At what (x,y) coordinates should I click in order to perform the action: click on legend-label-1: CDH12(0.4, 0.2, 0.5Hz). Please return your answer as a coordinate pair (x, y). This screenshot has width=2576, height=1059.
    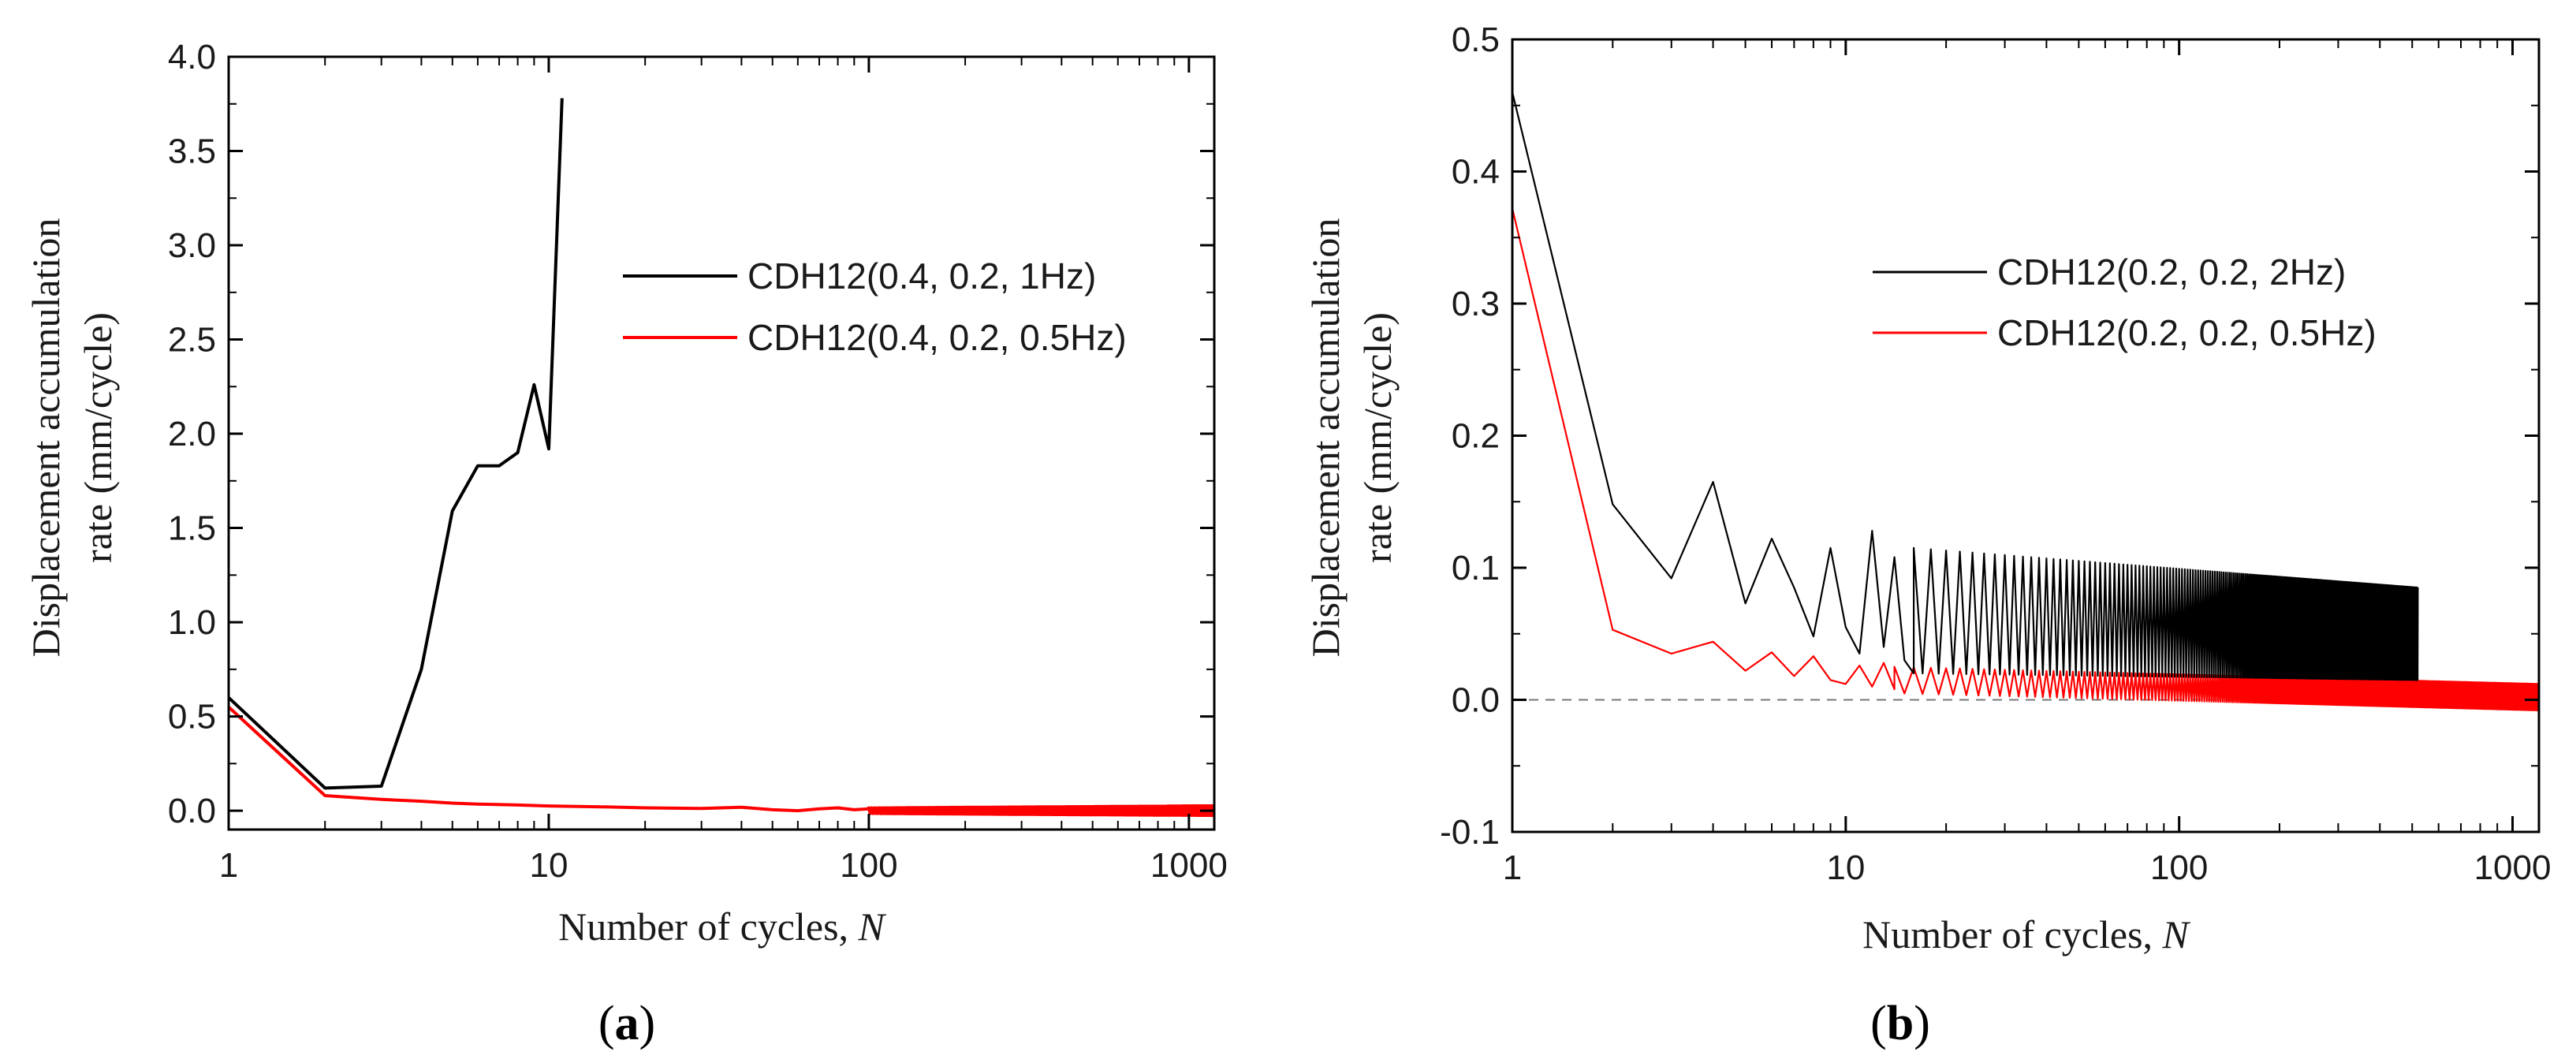
    Looking at the image, I should click on (937, 337).